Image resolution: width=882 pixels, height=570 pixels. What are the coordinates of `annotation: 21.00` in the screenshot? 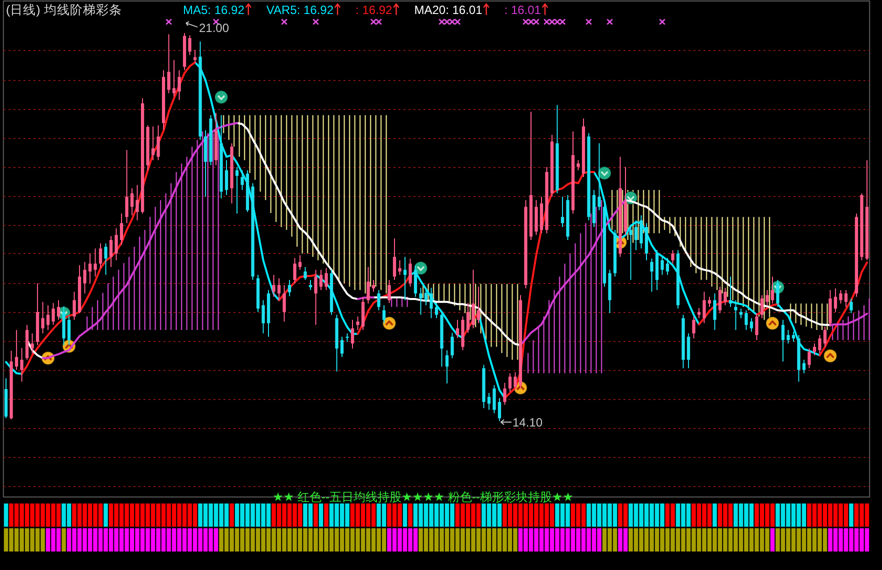 It's located at (214, 28).